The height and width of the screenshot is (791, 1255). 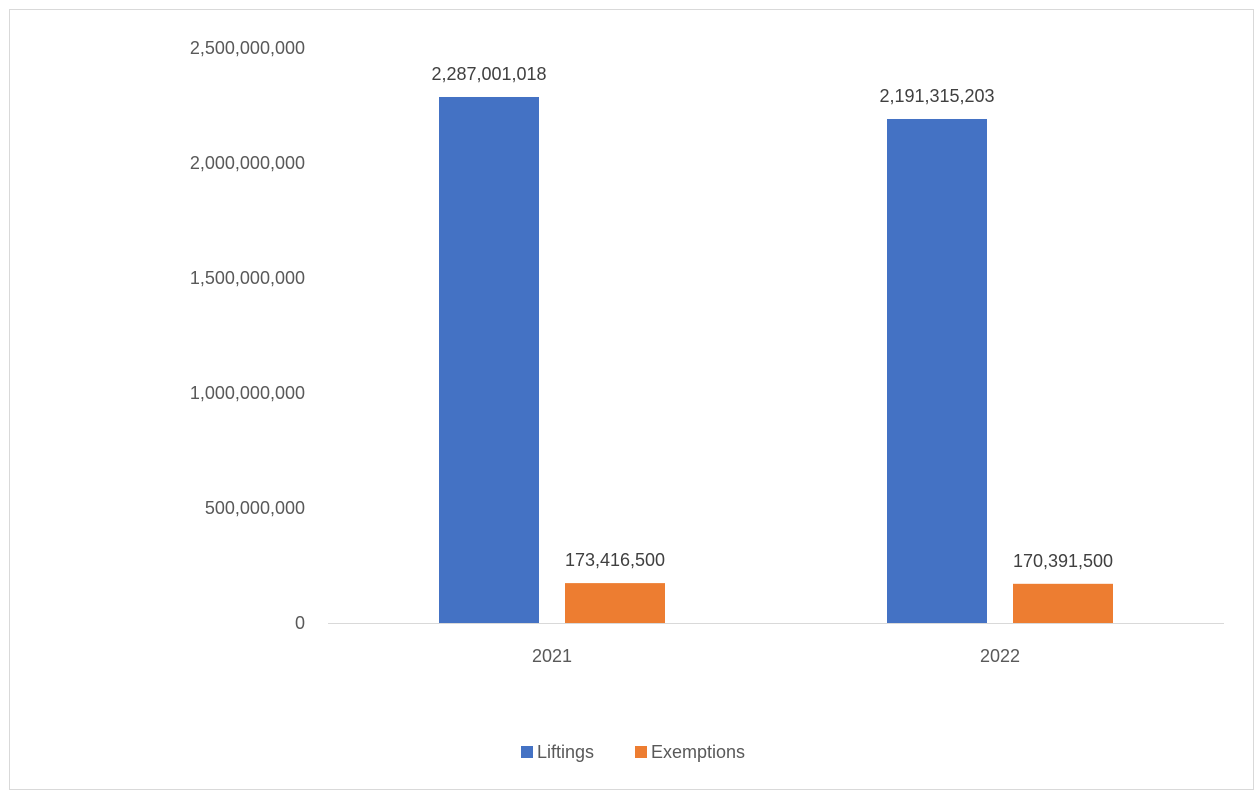 What do you see at coordinates (489, 360) in the screenshot?
I see `bar-liftings-2021` at bounding box center [489, 360].